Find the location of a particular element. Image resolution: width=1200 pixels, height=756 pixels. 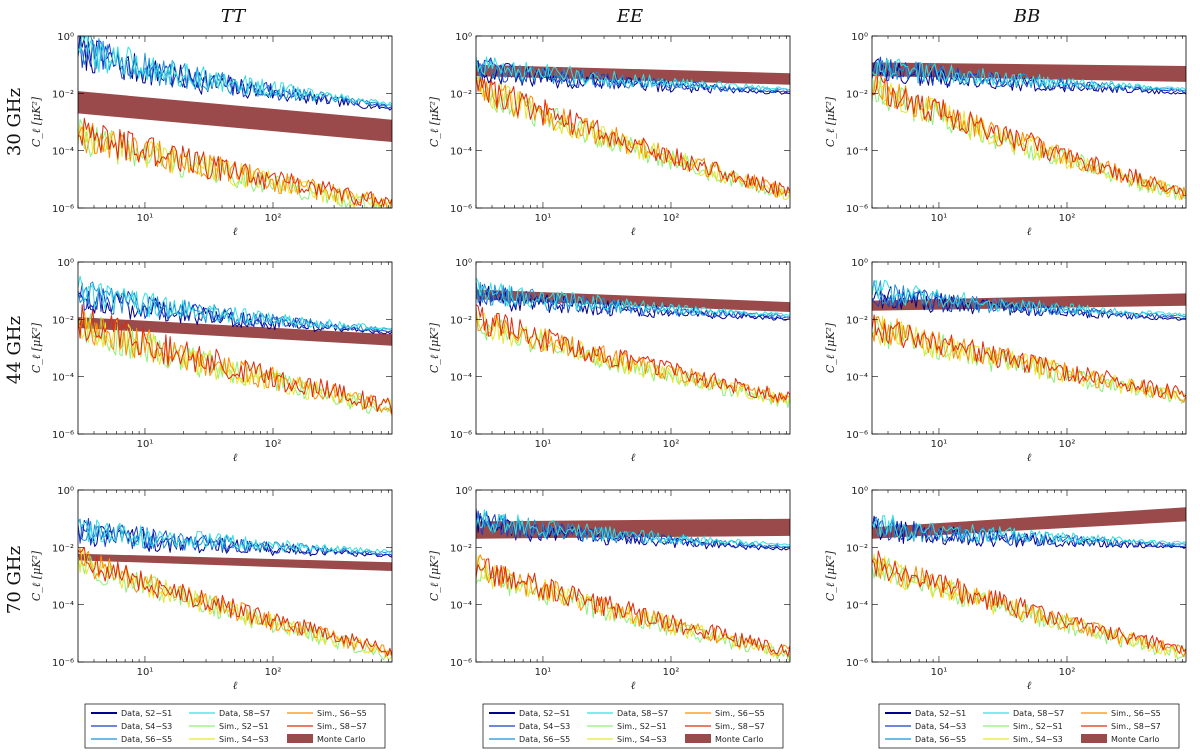

panel-44-ghz-tt: 10¹ 10² 10⁻⁶ 10⁻⁴ 10⁻² 10⁰ ℓ C_ℓ [μK²] is located at coordinates (211, 361).